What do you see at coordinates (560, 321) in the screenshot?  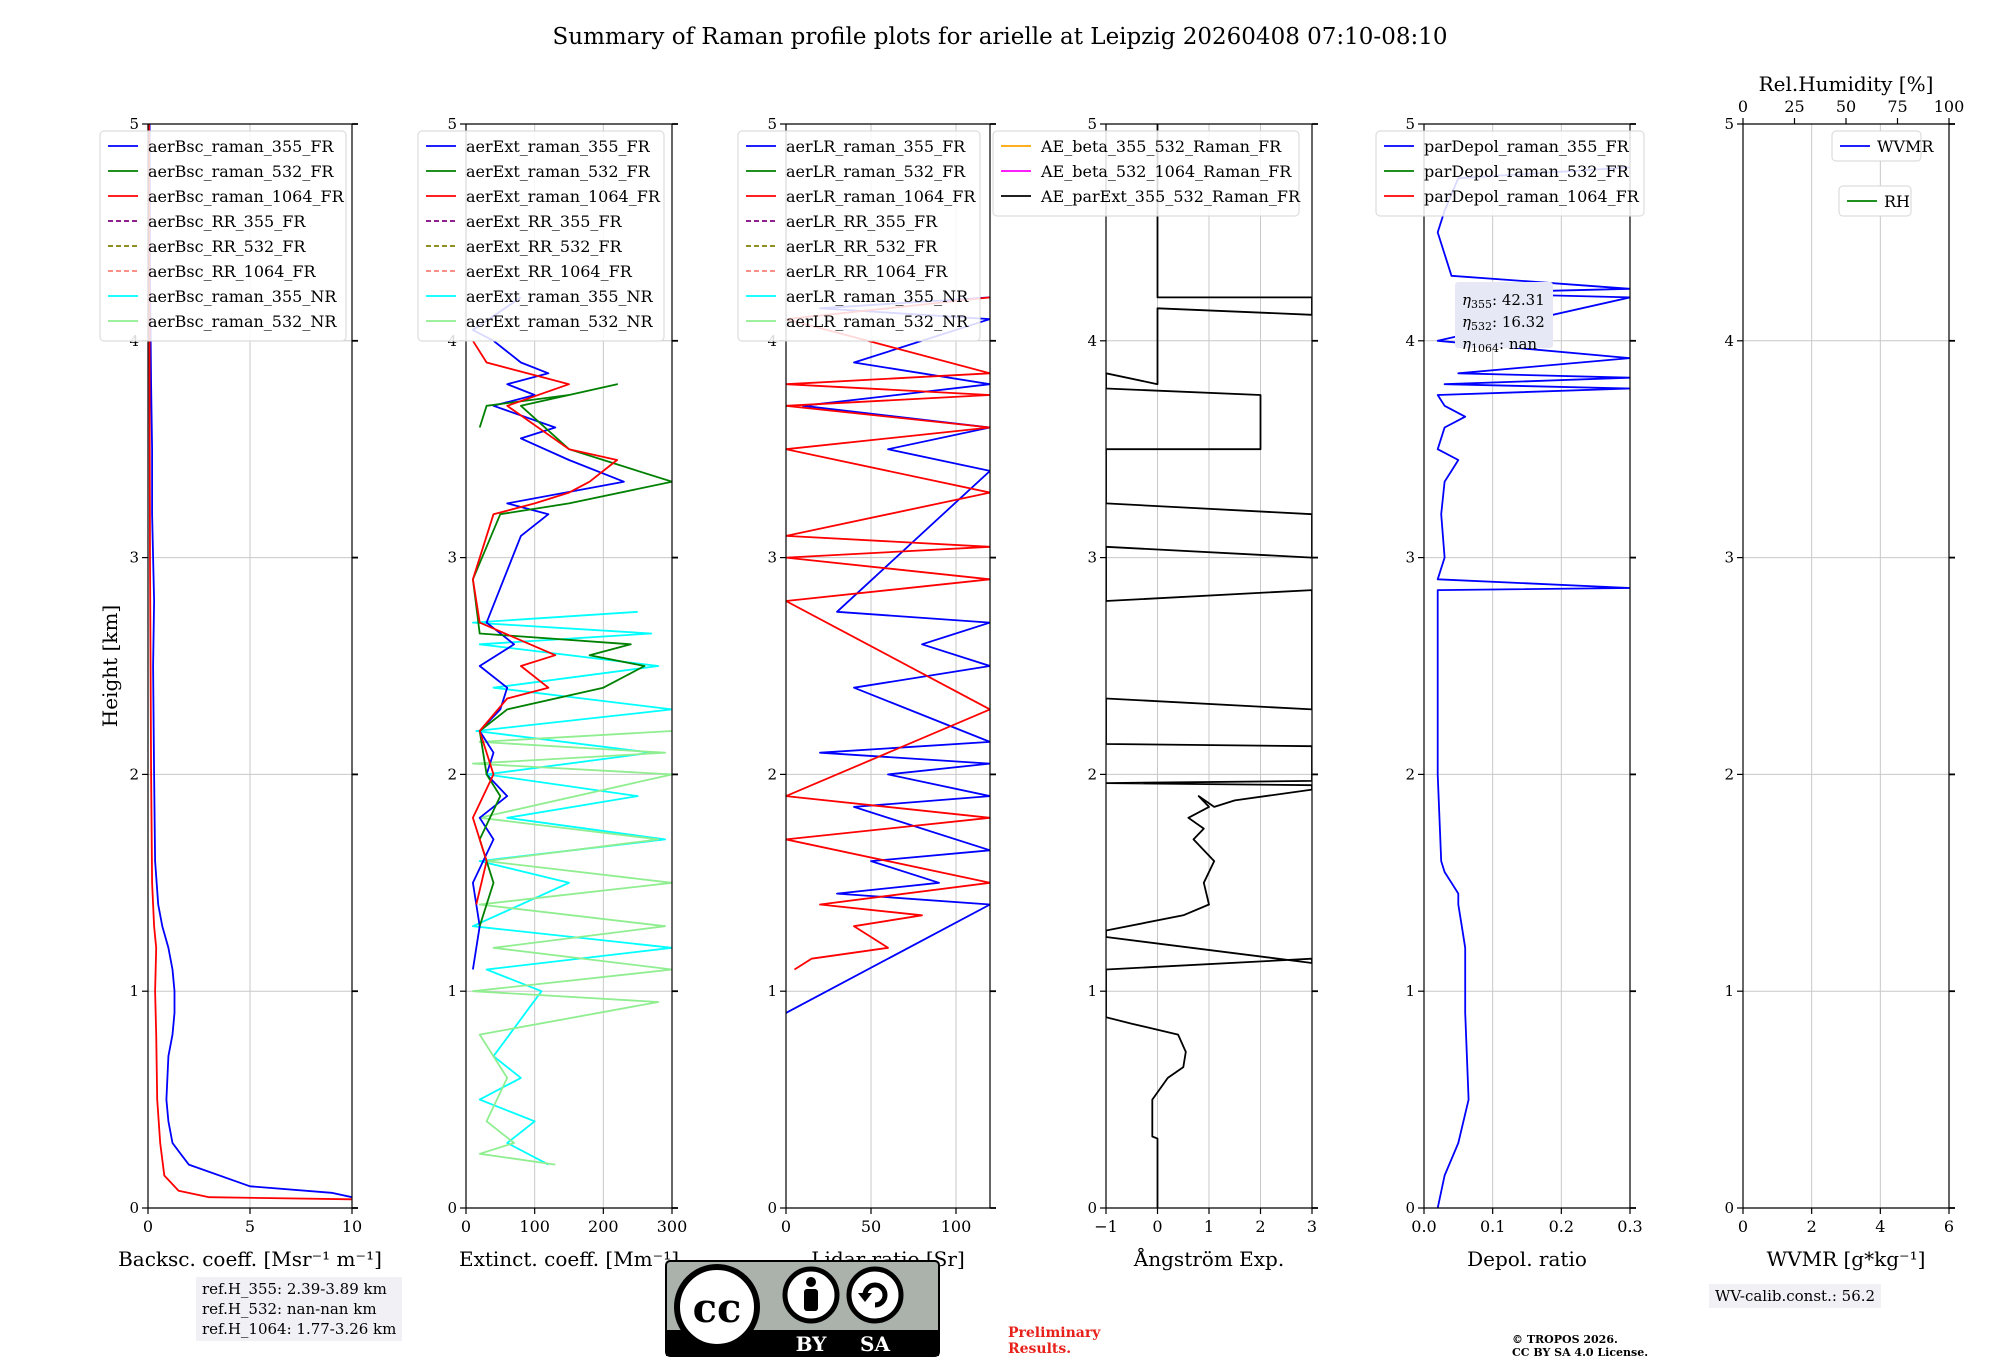 I see `legend-entry: aerExt_raman_532_NR` at bounding box center [560, 321].